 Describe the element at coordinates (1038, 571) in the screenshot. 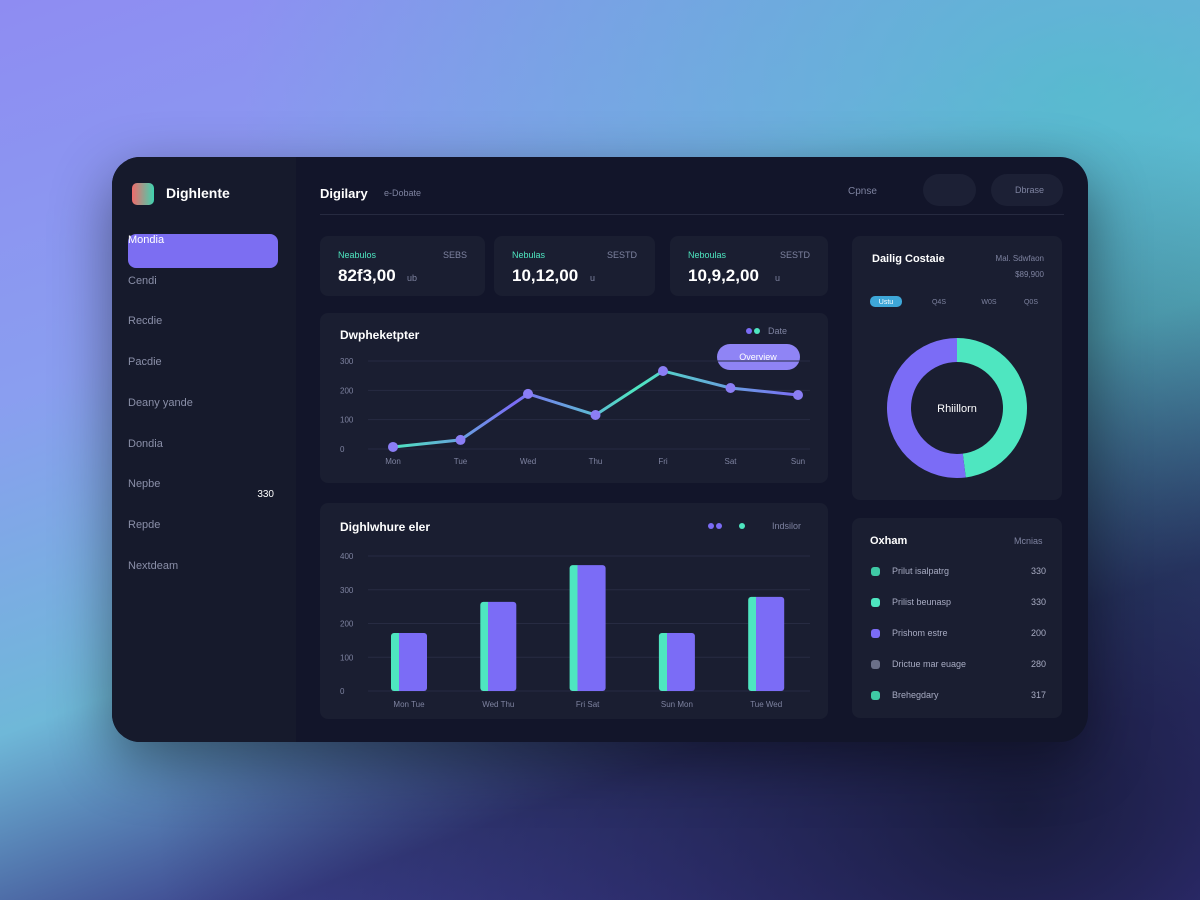

I see `list-value: 330` at that location.